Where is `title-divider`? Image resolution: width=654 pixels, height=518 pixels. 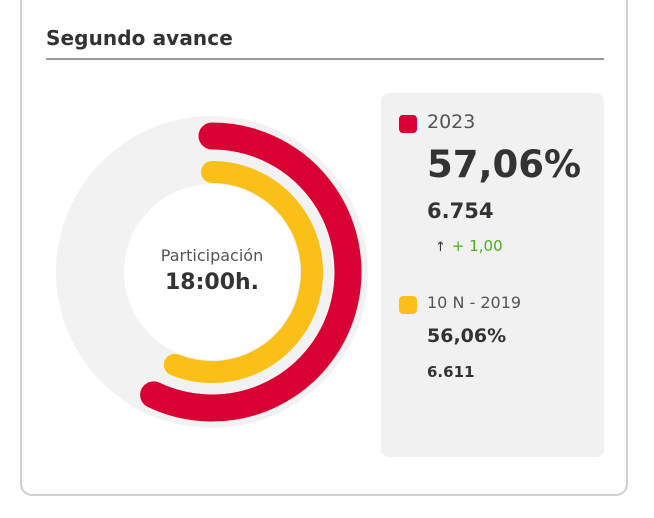
title-divider is located at coordinates (325, 59).